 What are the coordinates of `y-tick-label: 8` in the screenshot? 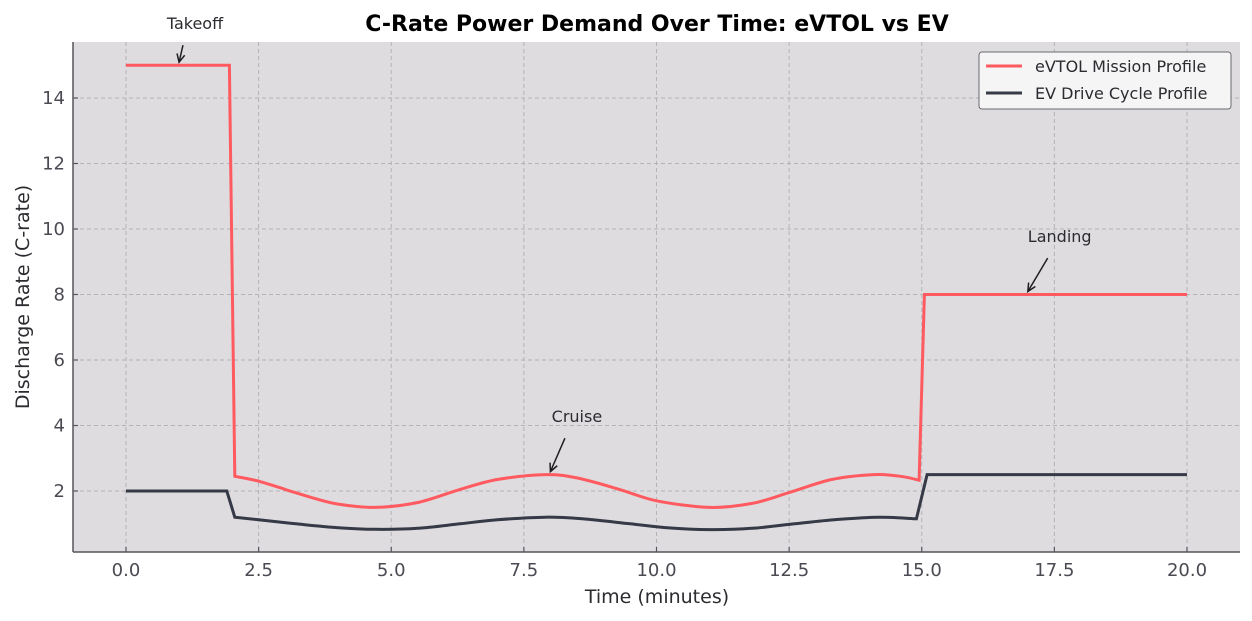 It's located at (59, 295).